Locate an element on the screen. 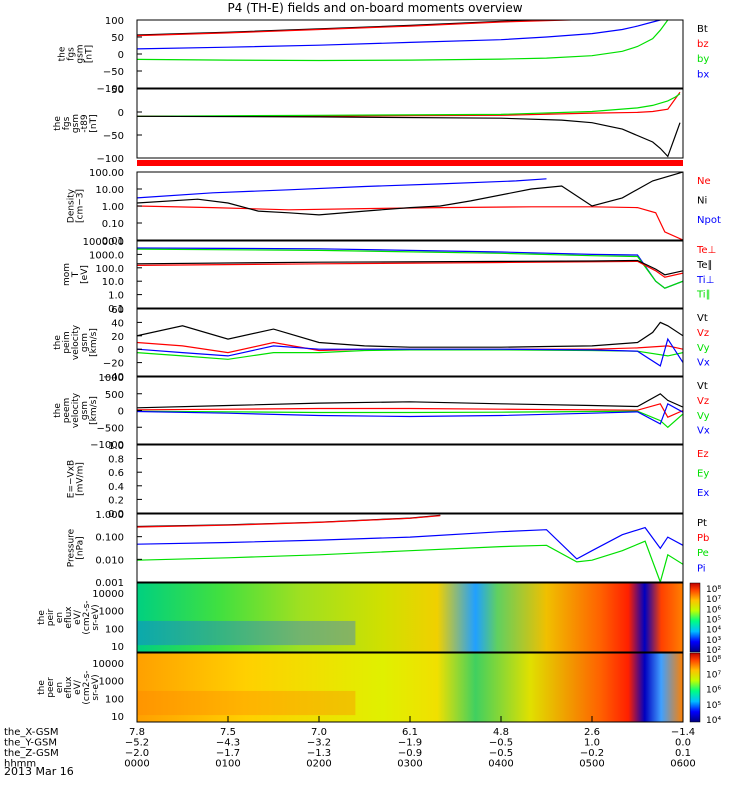 Image resolution: width=750 pixels, height=800 pixels. spectrogram-peir-en-eflux is located at coordinates (418, 617).